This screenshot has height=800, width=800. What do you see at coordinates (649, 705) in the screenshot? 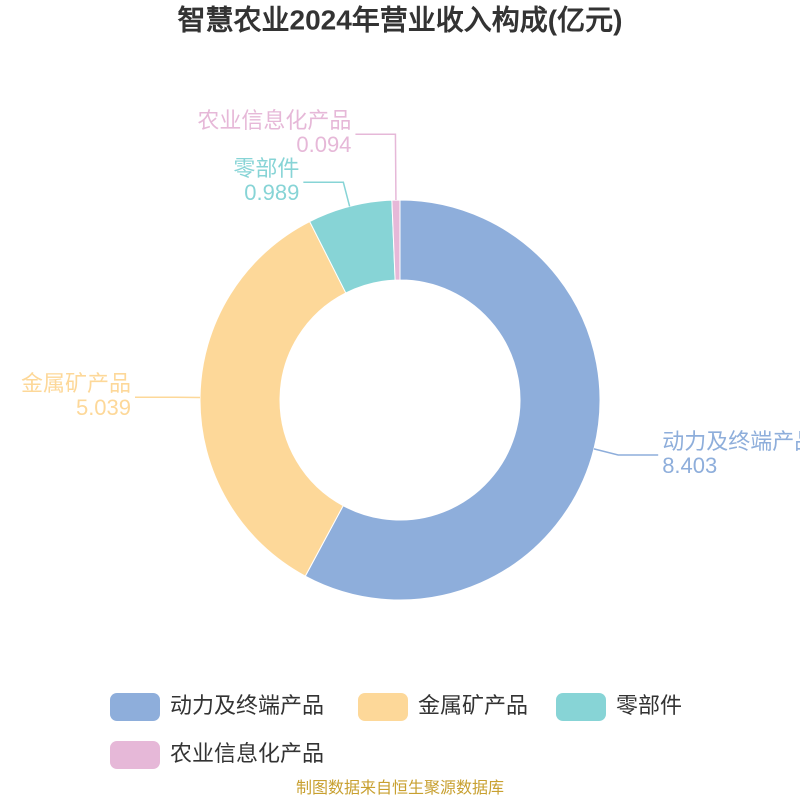
I see `legend-label: 零部件` at bounding box center [649, 705].